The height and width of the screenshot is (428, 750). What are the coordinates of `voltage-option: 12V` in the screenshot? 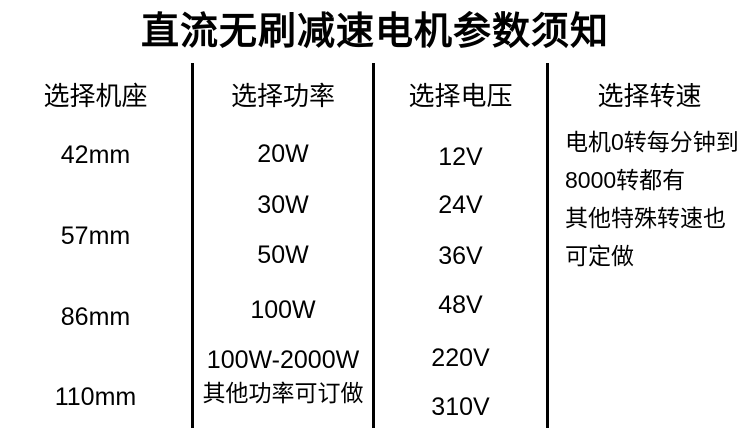 It's located at (460, 157).